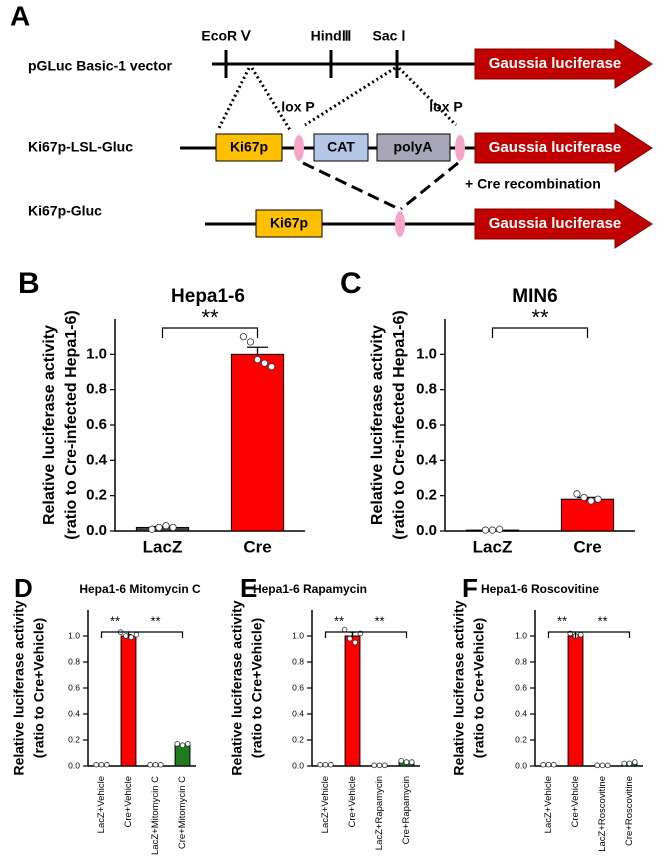 This screenshot has height=868, width=669. I want to click on recombination-lines, so click(380, 186).